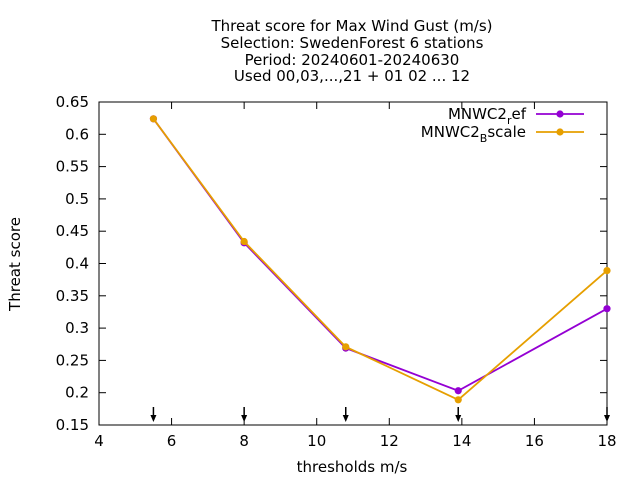  I want to click on y-tick-label: 0.3, so click(77, 328).